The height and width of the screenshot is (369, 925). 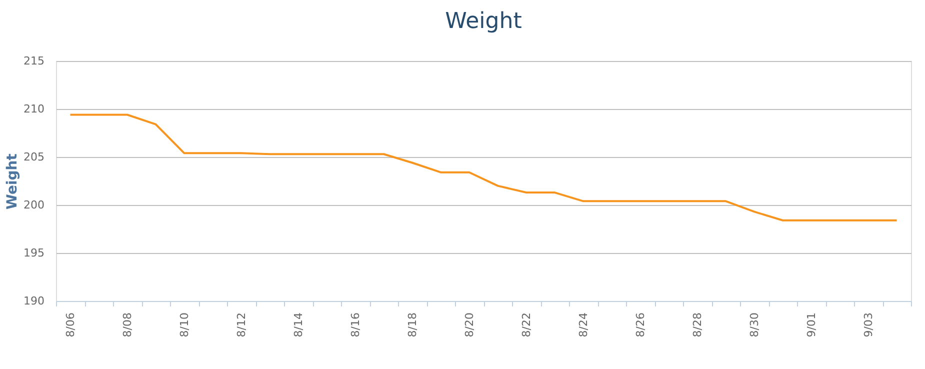 I want to click on y-axis-title: Weight, so click(x=12, y=181).